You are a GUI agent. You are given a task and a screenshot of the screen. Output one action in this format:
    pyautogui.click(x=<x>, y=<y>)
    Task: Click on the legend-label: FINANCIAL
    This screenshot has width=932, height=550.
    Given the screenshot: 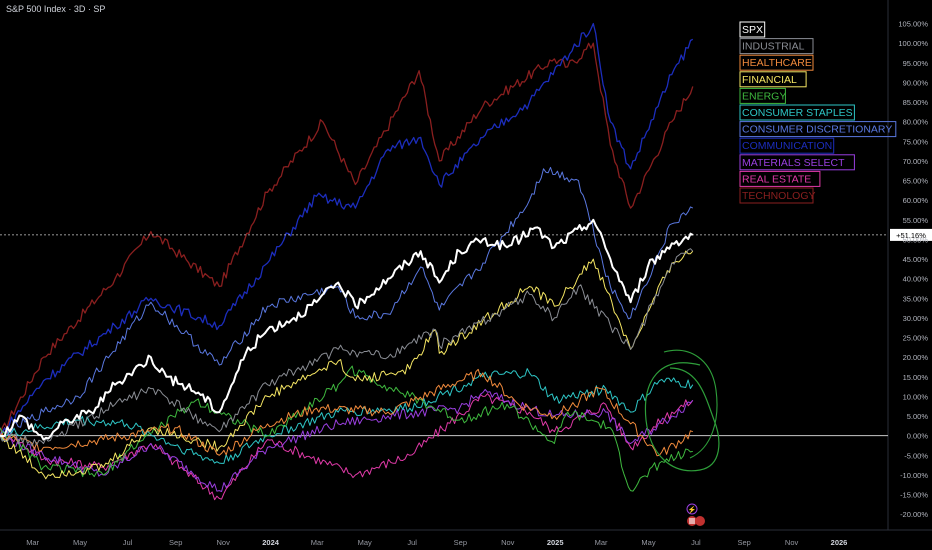 What is the action you would take?
    pyautogui.click(x=769, y=80)
    